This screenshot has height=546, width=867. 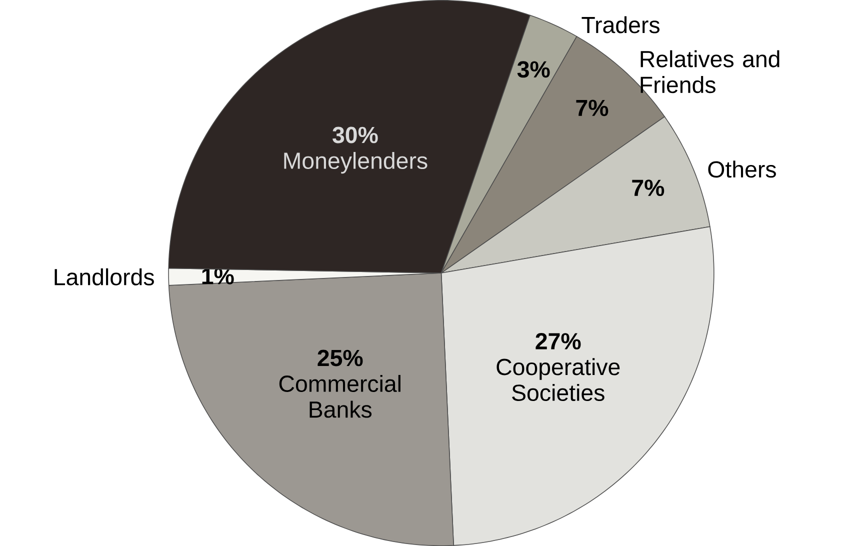 What do you see at coordinates (710, 72) in the screenshot?
I see `slice-label: Relatives and Friends` at bounding box center [710, 72].